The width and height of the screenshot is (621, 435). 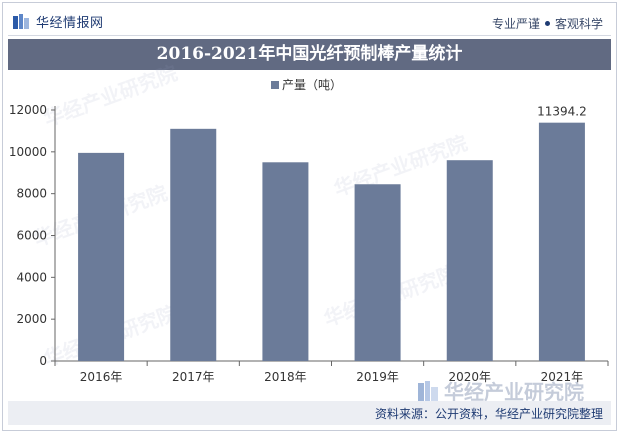 I want to click on y-tick-label: 2000, so click(x=31, y=319).